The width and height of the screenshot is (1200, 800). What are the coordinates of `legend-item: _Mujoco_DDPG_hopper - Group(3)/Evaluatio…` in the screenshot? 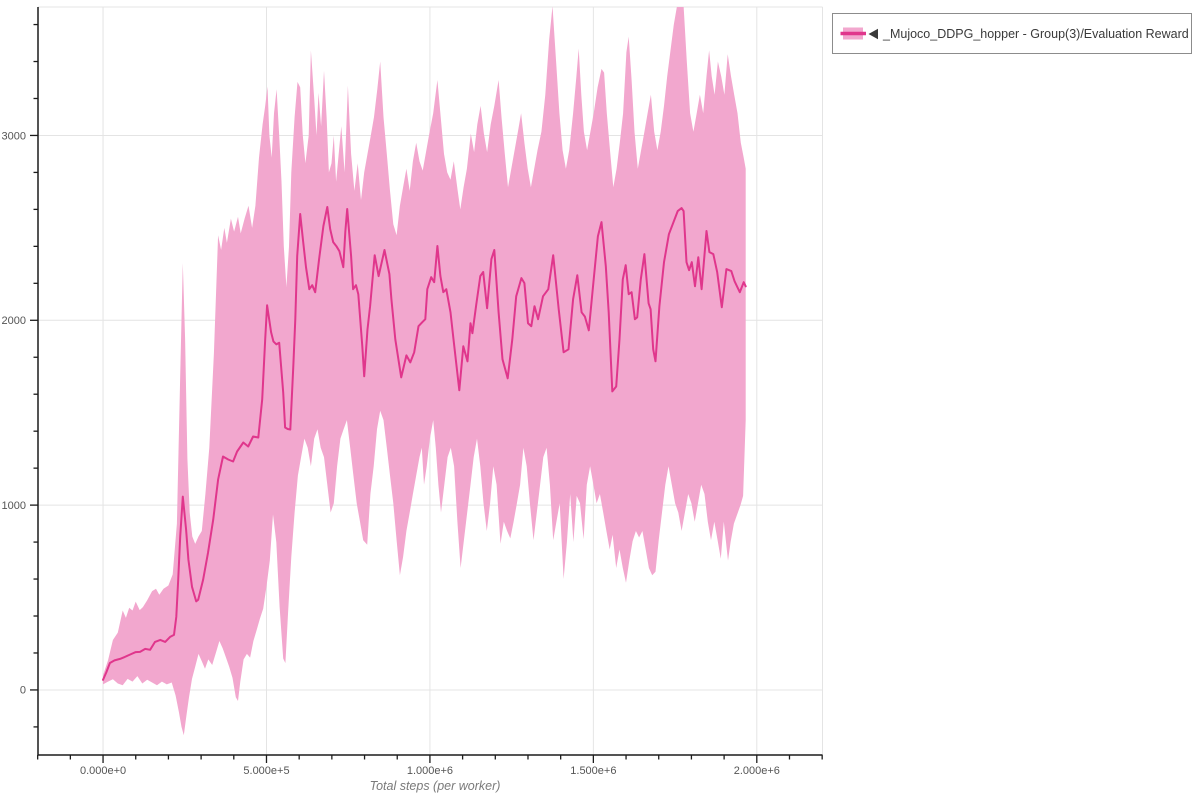 It's located at (1014, 34).